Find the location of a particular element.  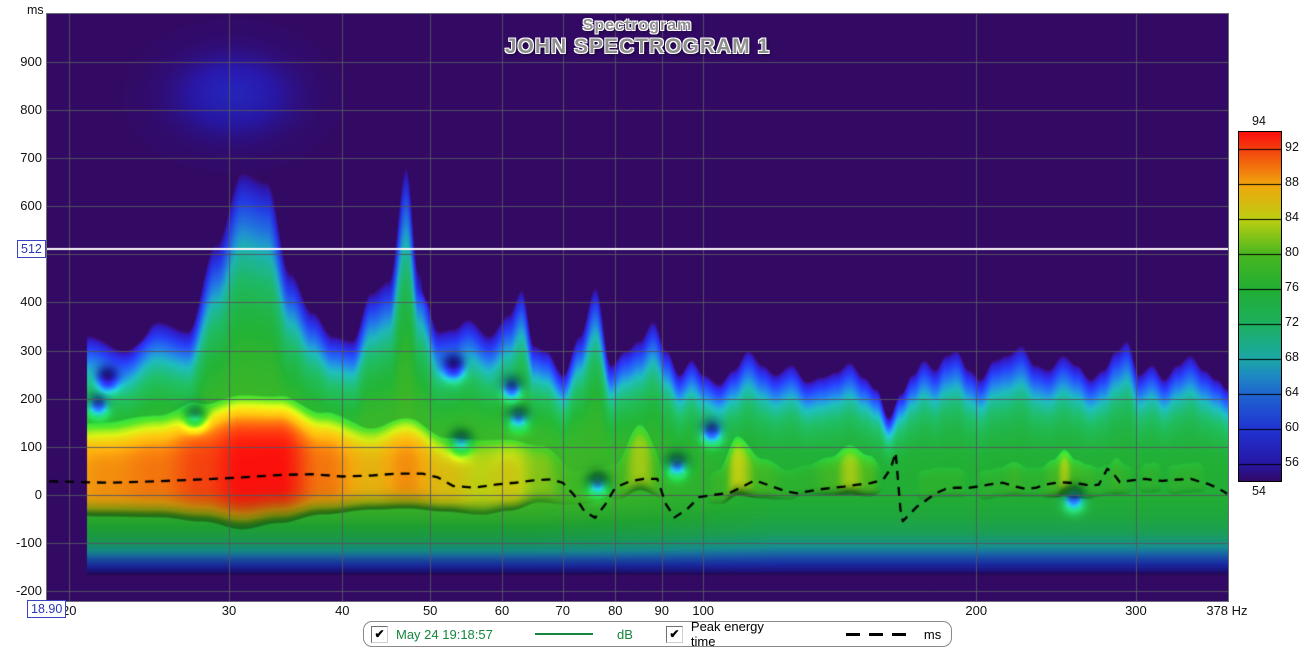

colorbar is located at coordinates (1260, 306).